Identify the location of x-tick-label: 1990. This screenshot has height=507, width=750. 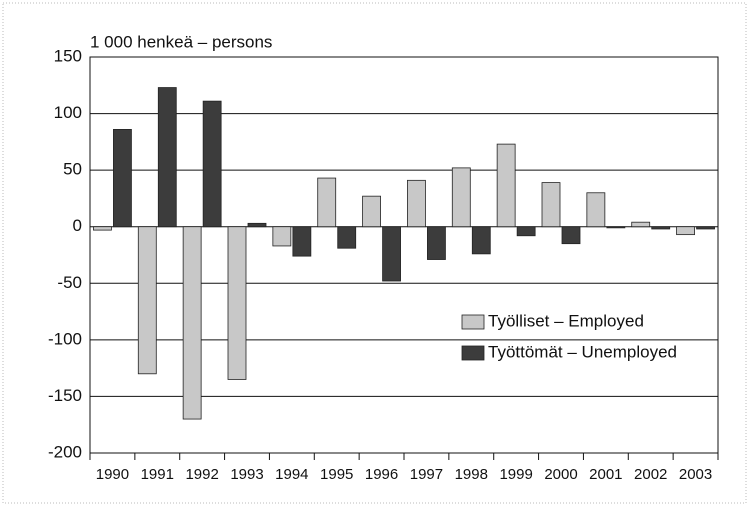
(112, 474).